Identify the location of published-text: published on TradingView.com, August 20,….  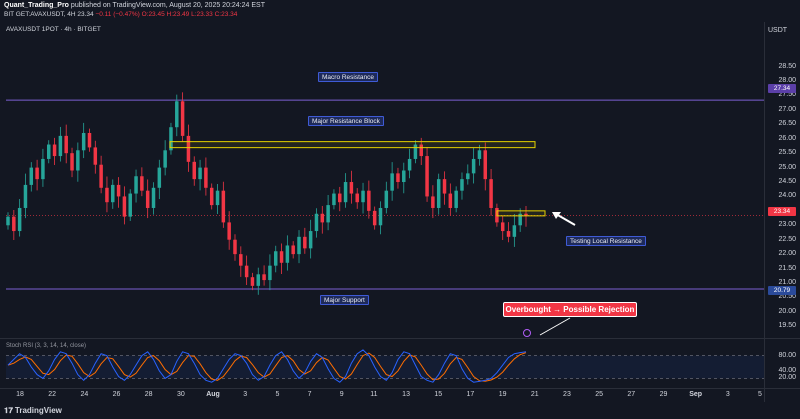
(167, 5).